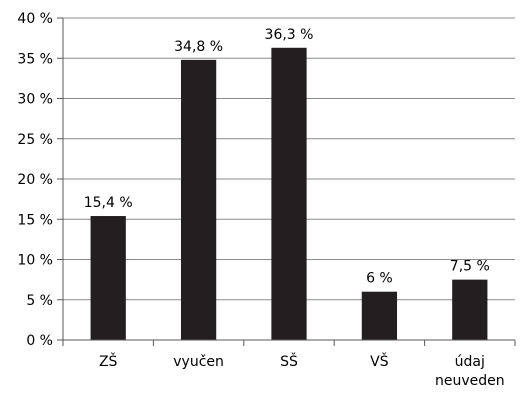  I want to click on y-tick-label: 35 %, so click(35, 59).